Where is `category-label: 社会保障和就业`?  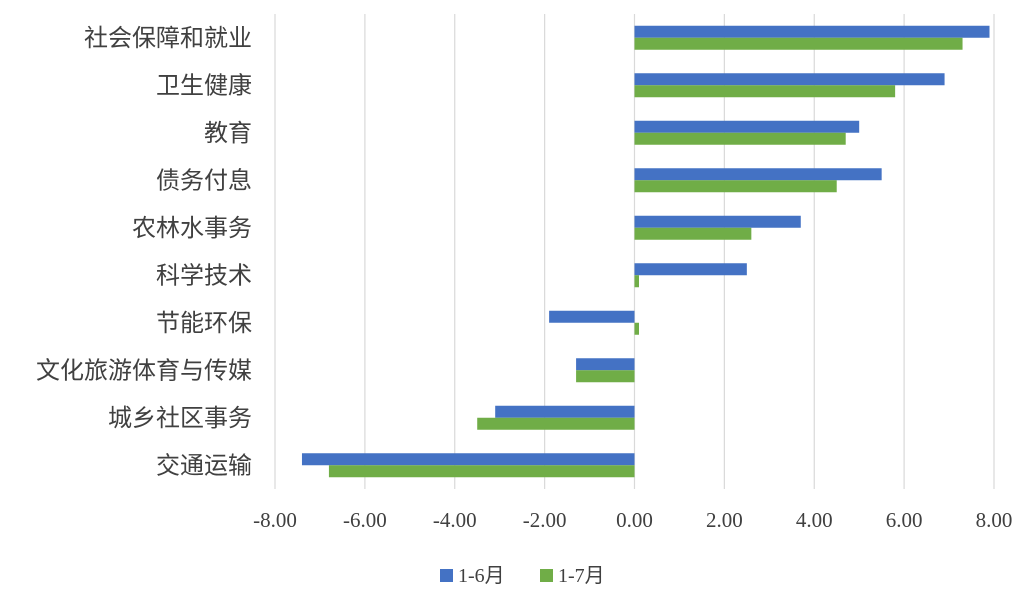 category-label: 社会保障和就业 is located at coordinates (168, 38).